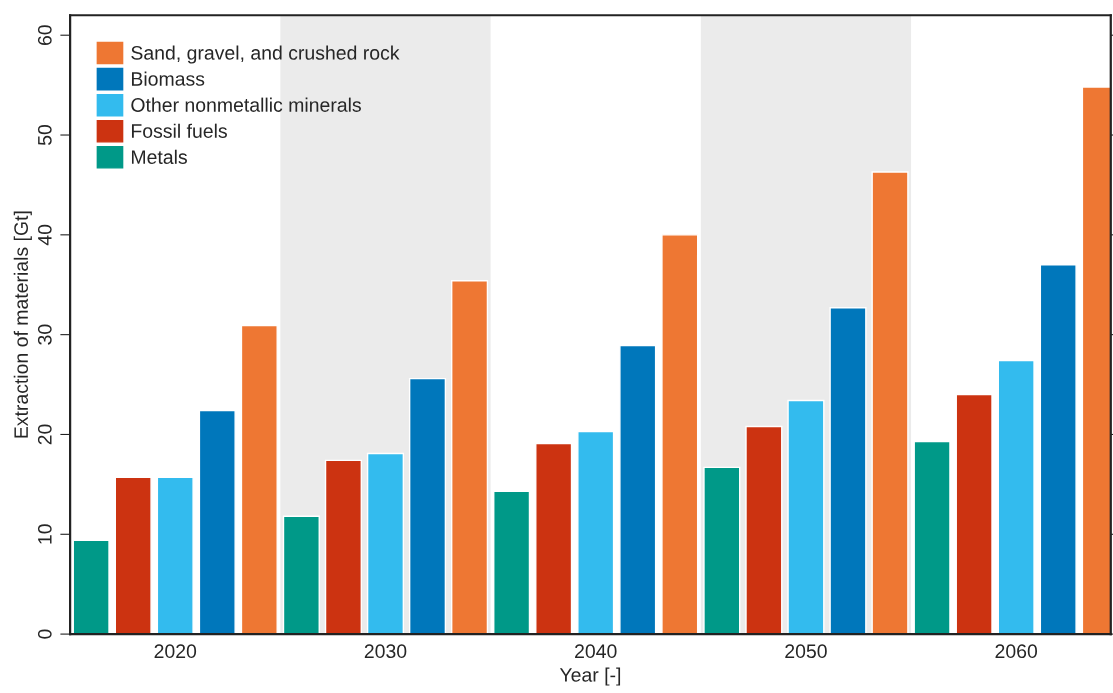 This screenshot has width=1113, height=693. I want to click on legend-label: Biomass, so click(168, 78).